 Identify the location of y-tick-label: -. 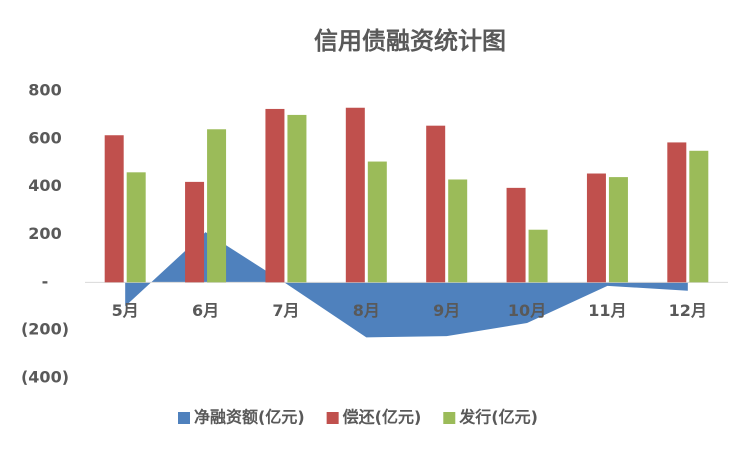
(45, 281).